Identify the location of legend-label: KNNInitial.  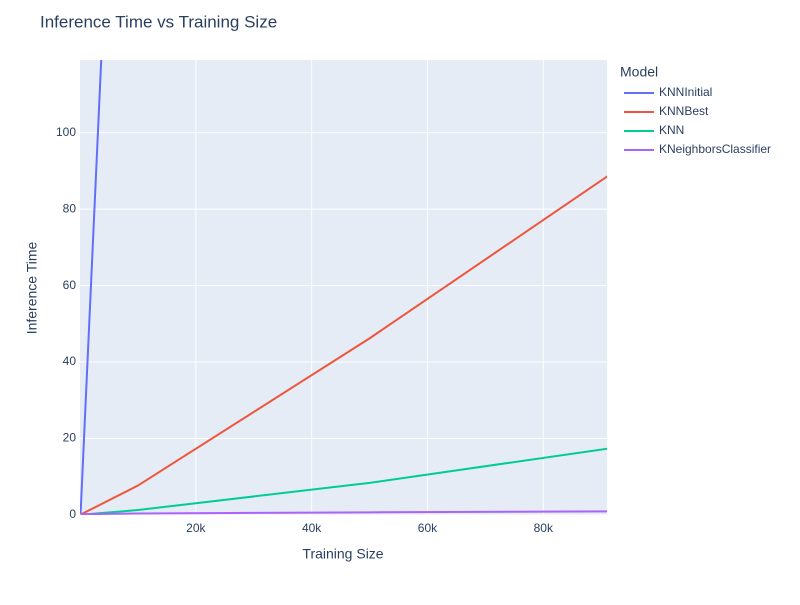
(685, 92).